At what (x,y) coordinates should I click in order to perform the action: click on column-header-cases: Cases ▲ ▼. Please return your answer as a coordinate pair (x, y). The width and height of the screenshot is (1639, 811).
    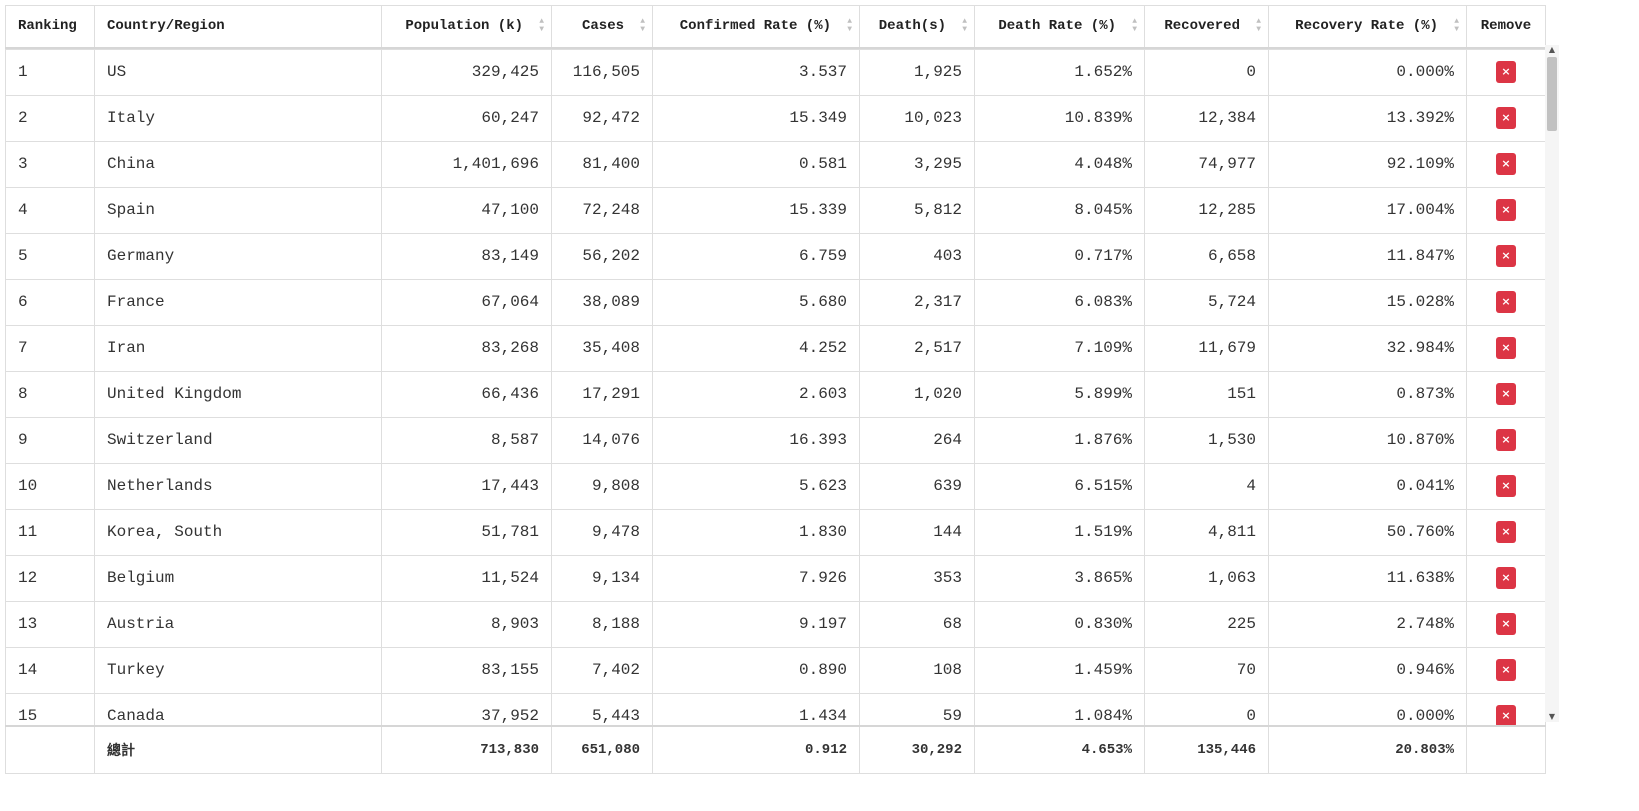
    Looking at the image, I should click on (602, 27).